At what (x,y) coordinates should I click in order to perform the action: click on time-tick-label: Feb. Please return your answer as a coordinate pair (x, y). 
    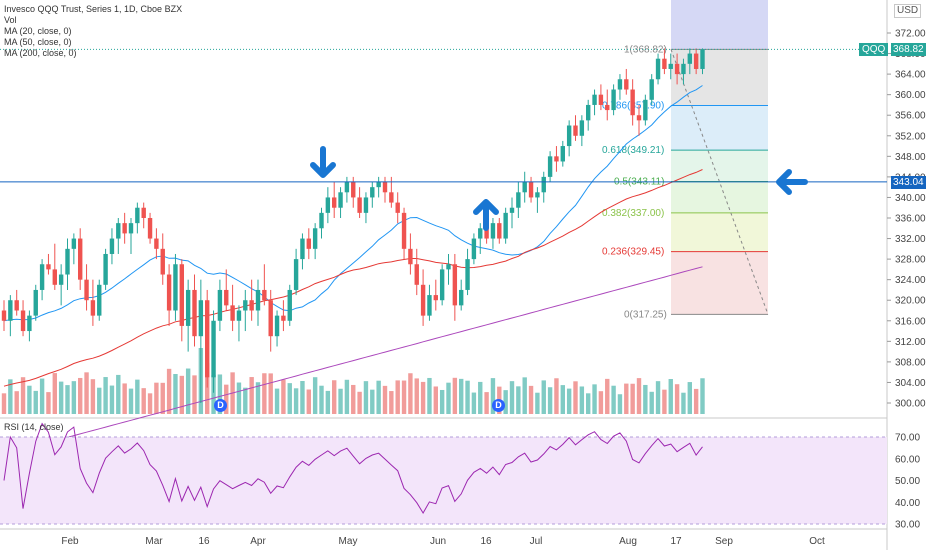
    Looking at the image, I should click on (70, 541).